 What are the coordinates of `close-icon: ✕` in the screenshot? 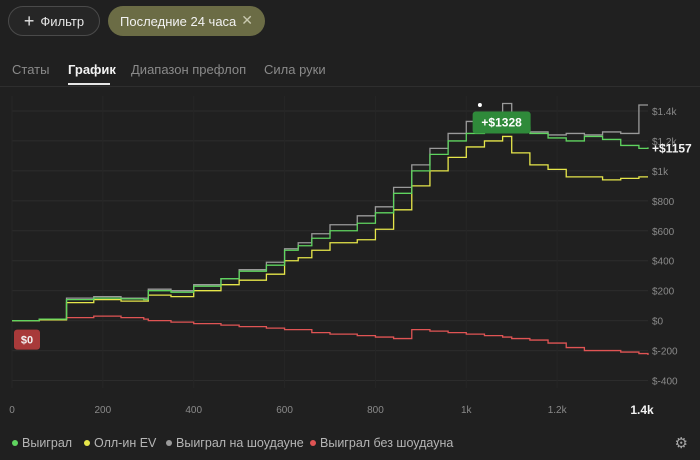 It's located at (247, 20).